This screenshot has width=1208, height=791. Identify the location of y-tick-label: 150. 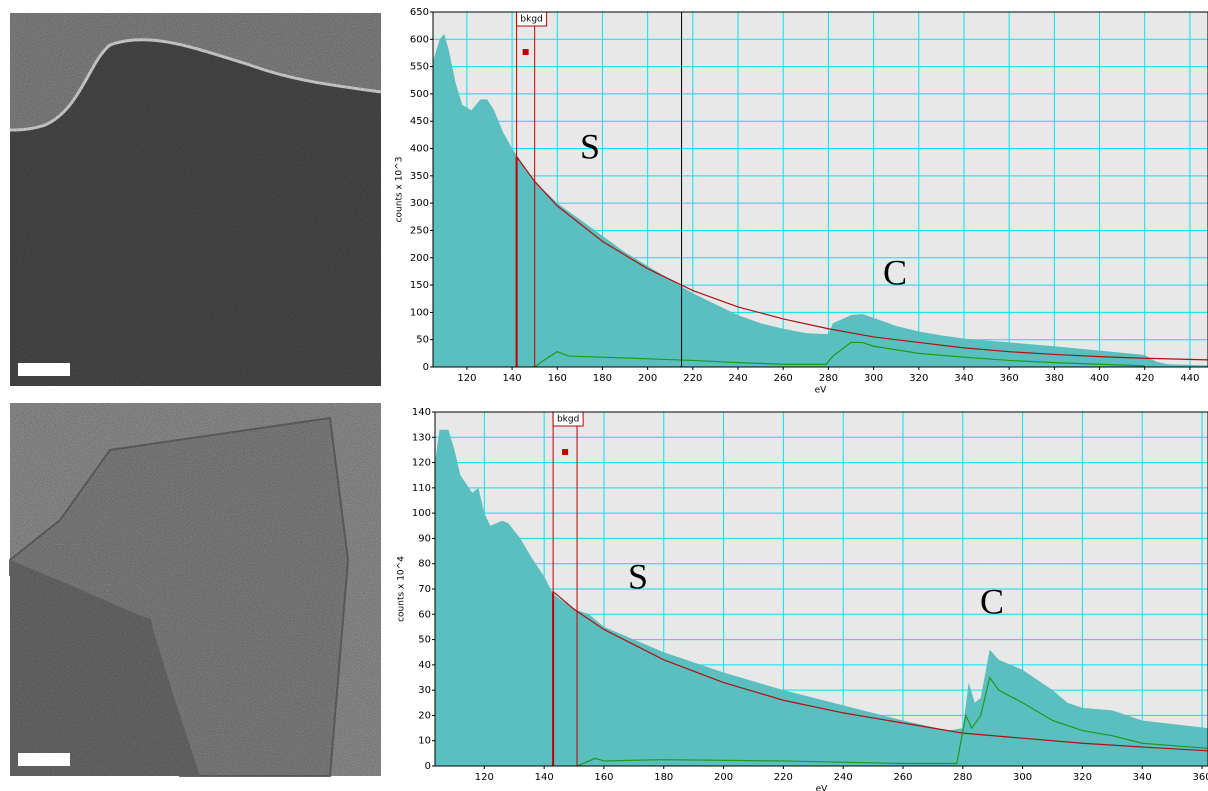
(419, 285).